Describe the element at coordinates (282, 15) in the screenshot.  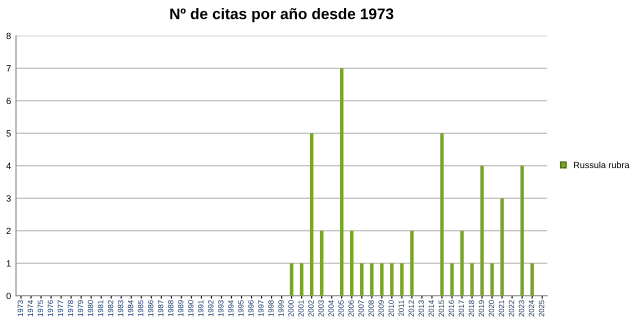
I see `chart-title: Nº de citas por año desde 1973` at that location.